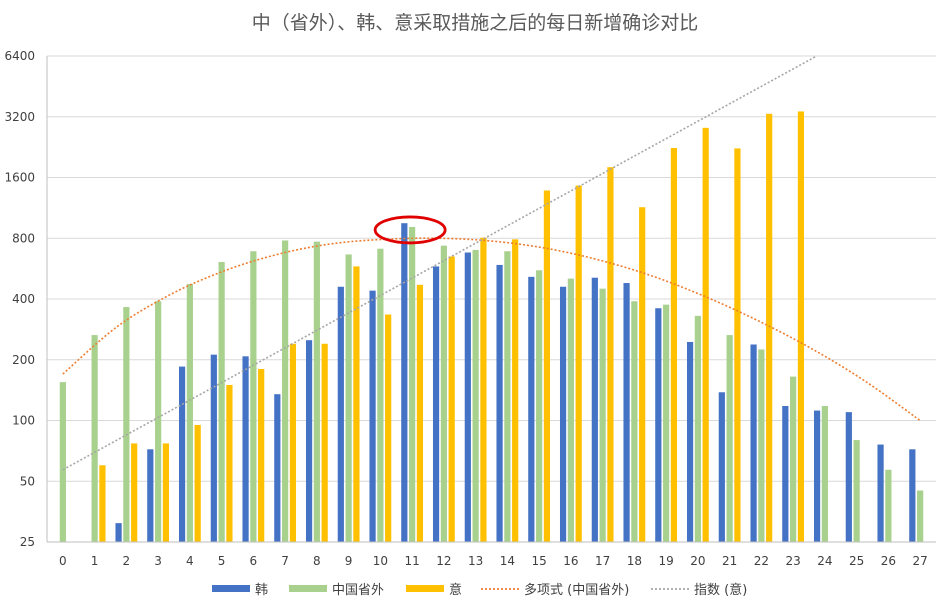 The image size is (950, 610). What do you see at coordinates (231, 588) in the screenshot?
I see `legend-swatch-韩` at bounding box center [231, 588].